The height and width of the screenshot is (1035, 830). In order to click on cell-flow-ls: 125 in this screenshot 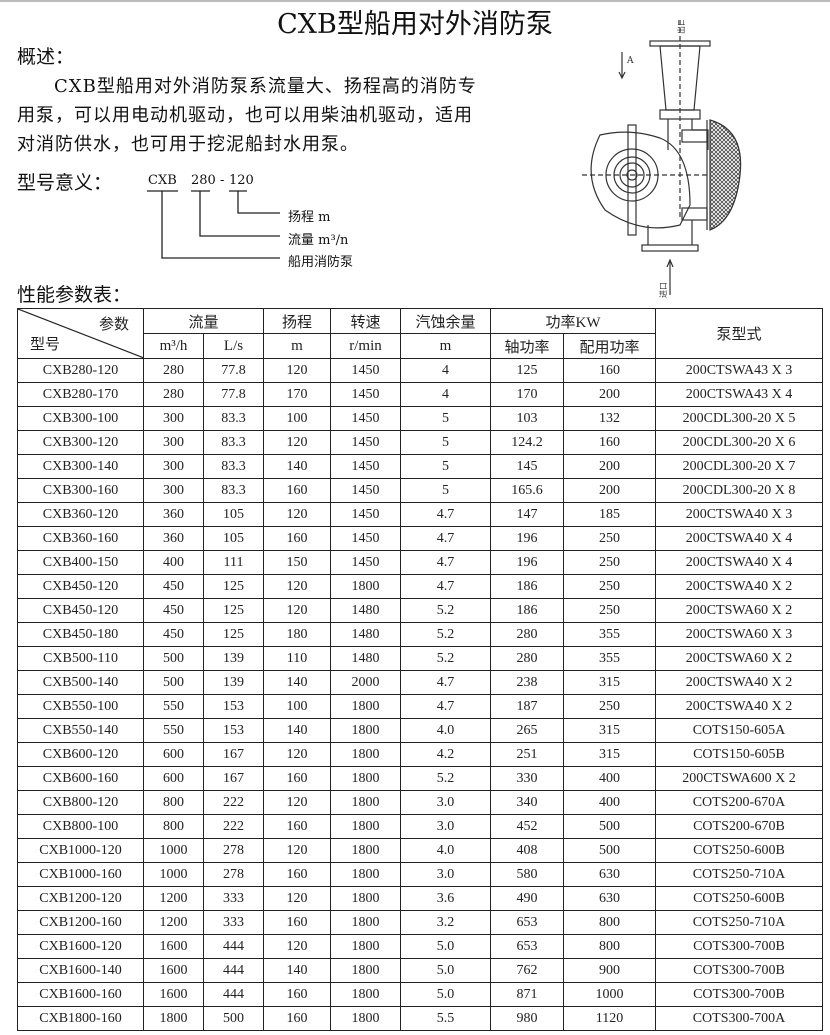, I will do `click(233, 610)`.